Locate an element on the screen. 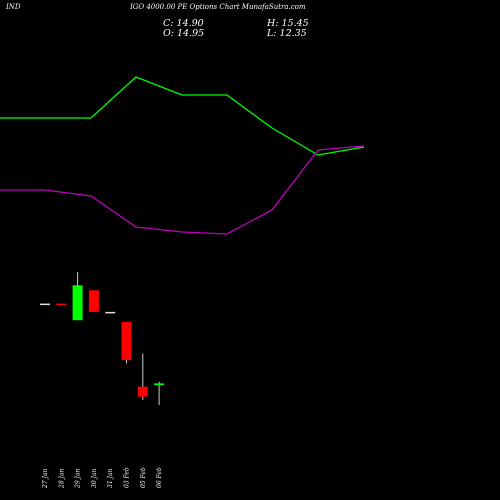 This screenshot has height=500, width=500. x-tick-label: 03 Feb is located at coordinates (127, 477).